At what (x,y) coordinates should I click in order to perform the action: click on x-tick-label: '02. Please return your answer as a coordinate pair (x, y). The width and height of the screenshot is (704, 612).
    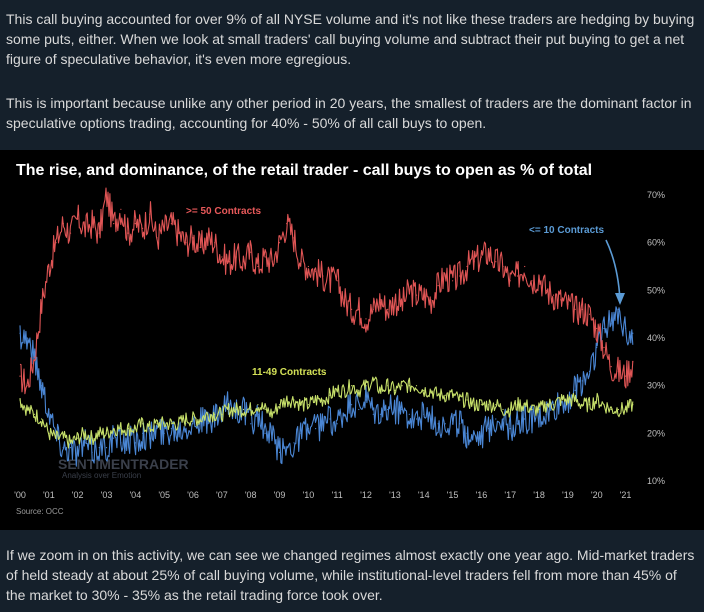
    Looking at the image, I should click on (78, 495).